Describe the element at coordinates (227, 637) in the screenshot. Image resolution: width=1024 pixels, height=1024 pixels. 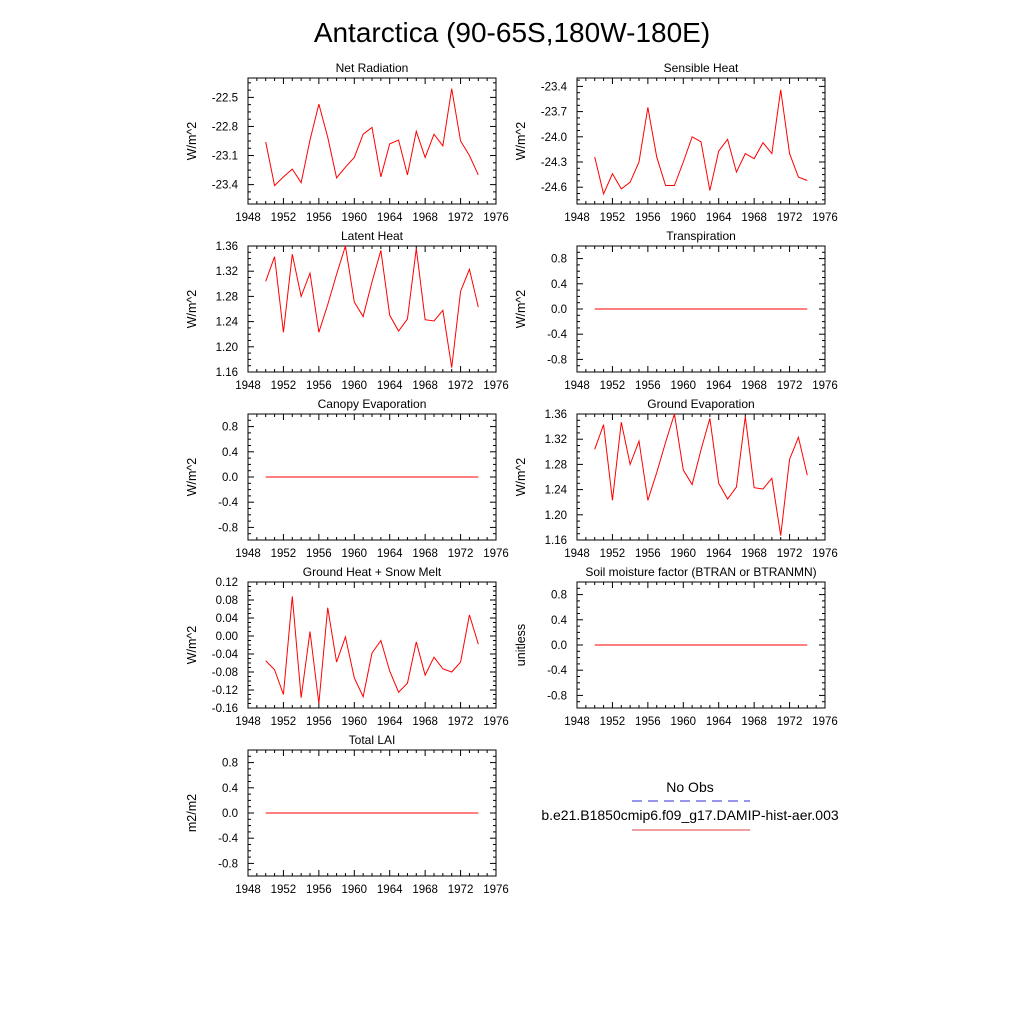
I see `y-tick-label: 0.00` at that location.